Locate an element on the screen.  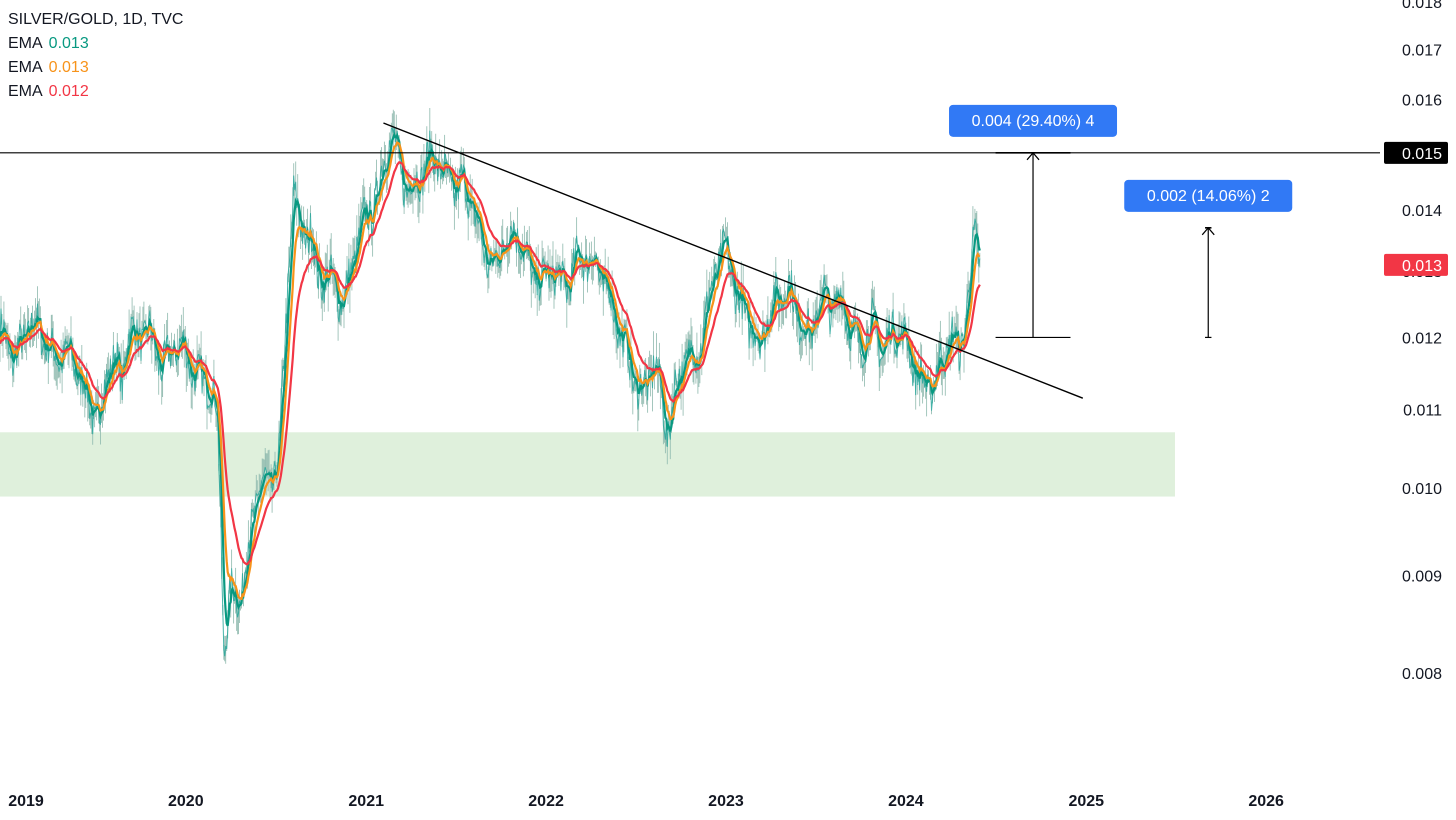
measure-1-label-bg is located at coordinates (1033, 120).